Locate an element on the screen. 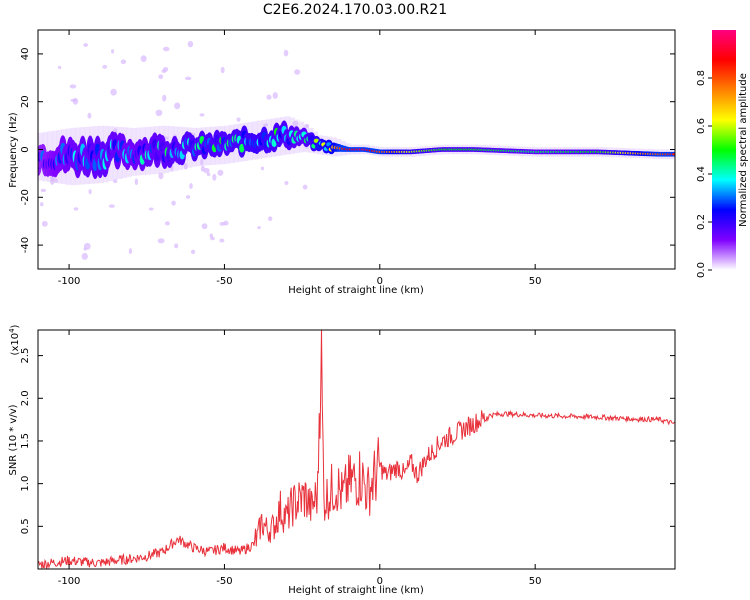 The image size is (750, 600). snr-x-axis-label: Height of straight line (km) is located at coordinates (356, 590).